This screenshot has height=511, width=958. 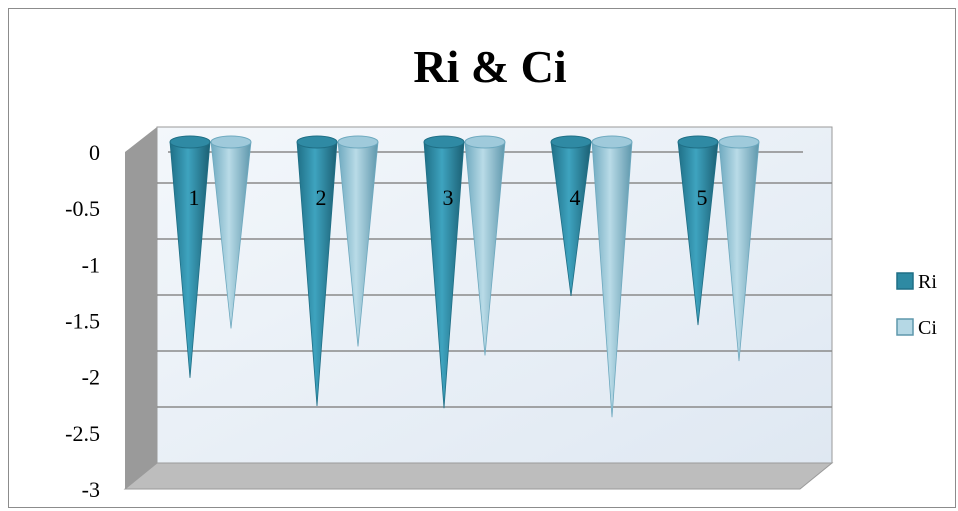 What do you see at coordinates (905, 327) in the screenshot?
I see `legend-swatch-ci` at bounding box center [905, 327].